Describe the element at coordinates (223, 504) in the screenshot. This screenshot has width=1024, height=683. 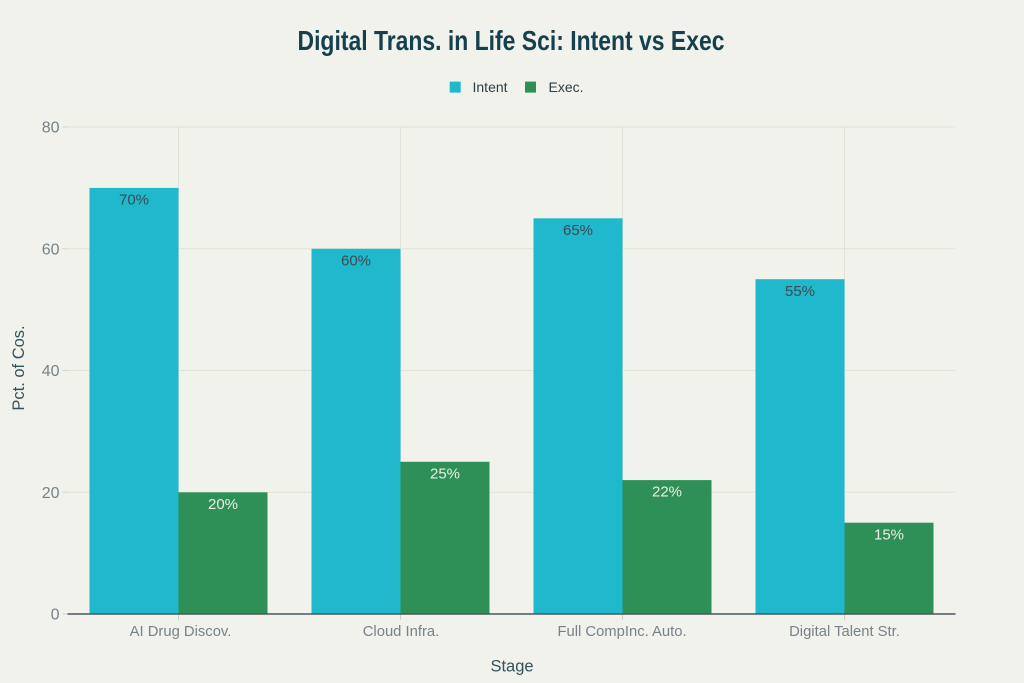
I see `svg-text: 20%` at that location.